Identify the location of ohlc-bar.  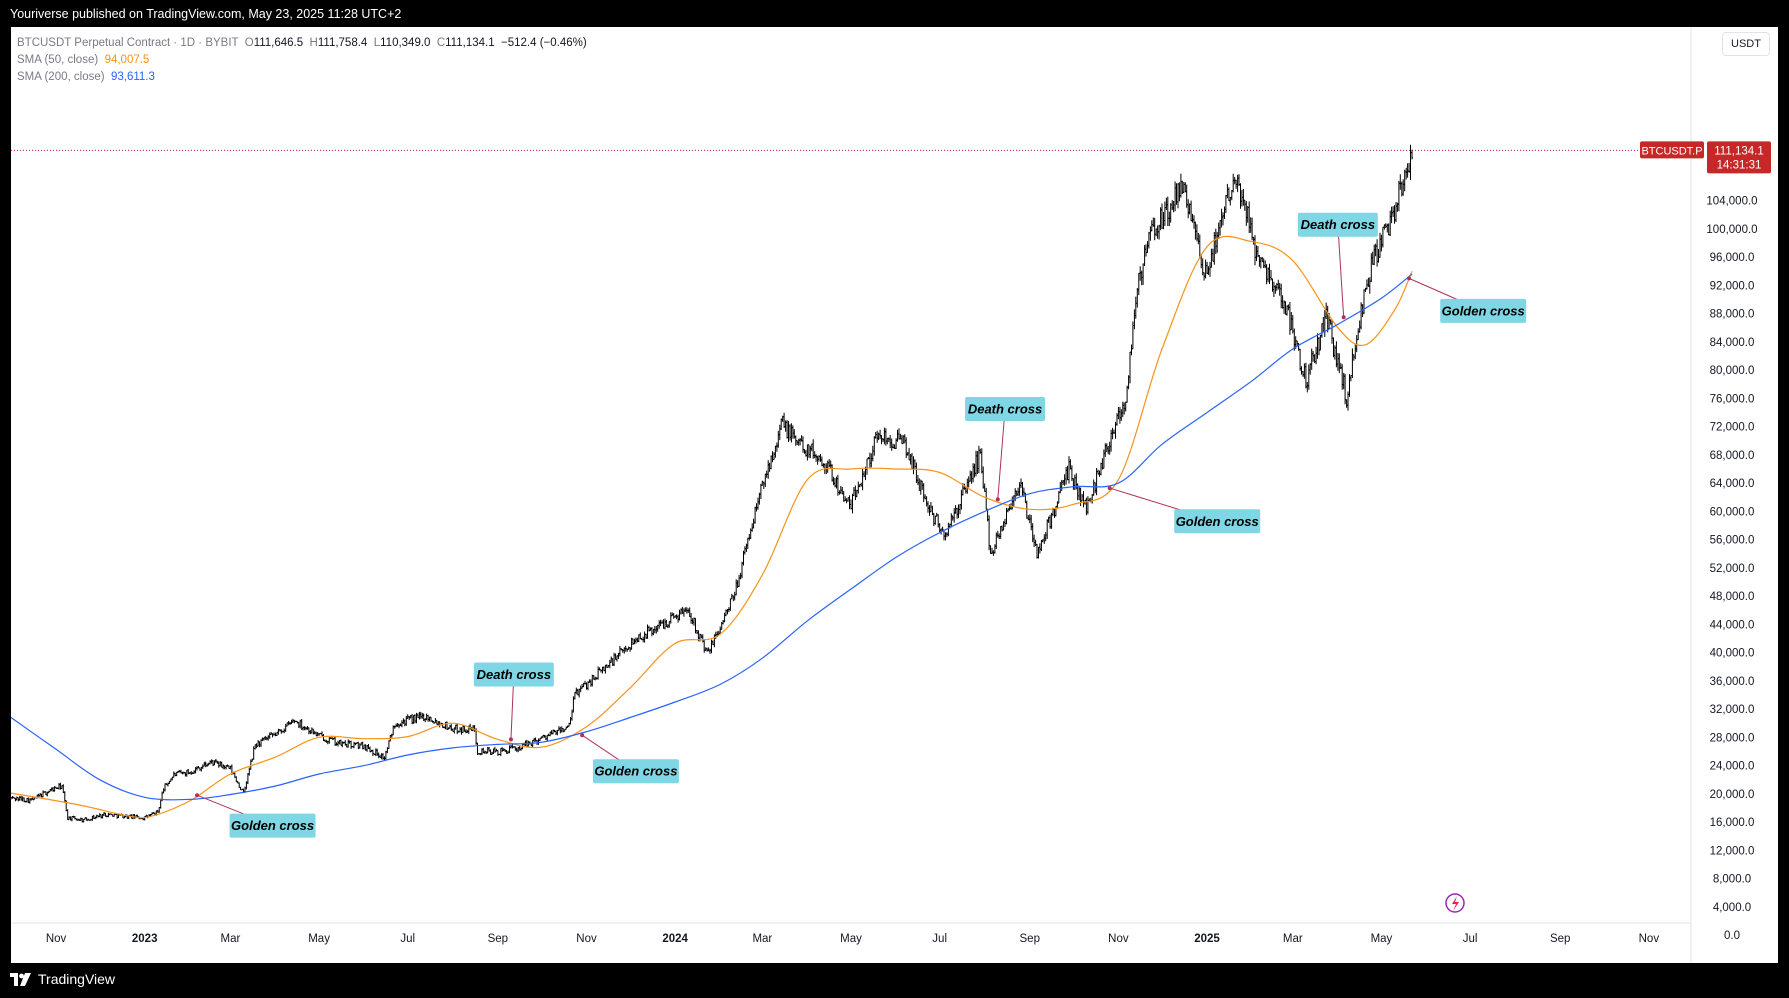
(1412, 154).